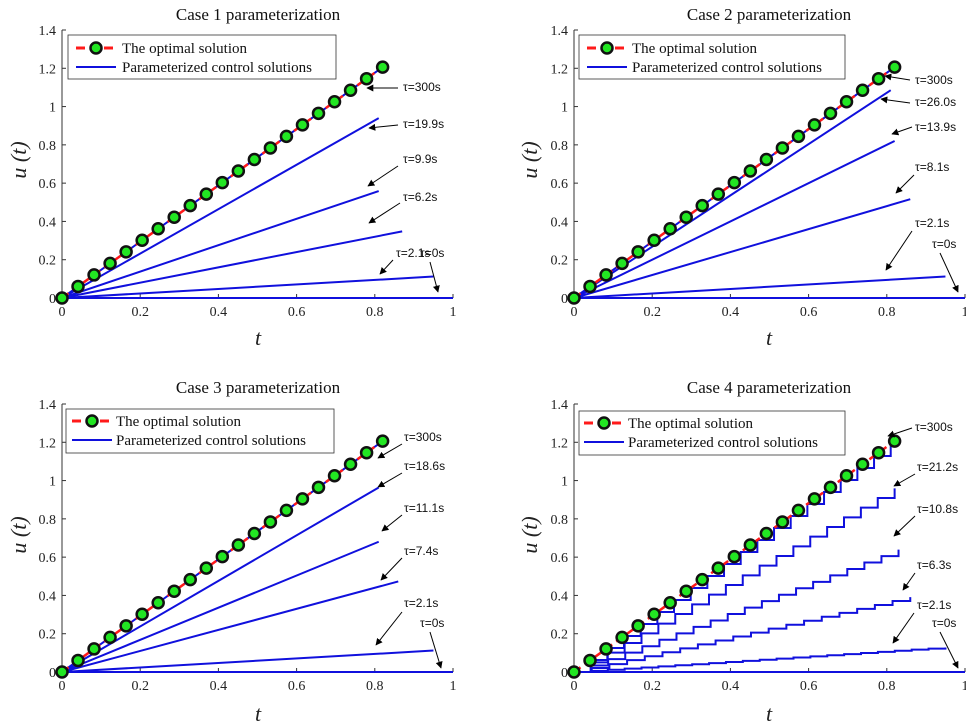  Describe the element at coordinates (420, 197) in the screenshot. I see `tau-label-6-2s: τ=6.2s` at that location.